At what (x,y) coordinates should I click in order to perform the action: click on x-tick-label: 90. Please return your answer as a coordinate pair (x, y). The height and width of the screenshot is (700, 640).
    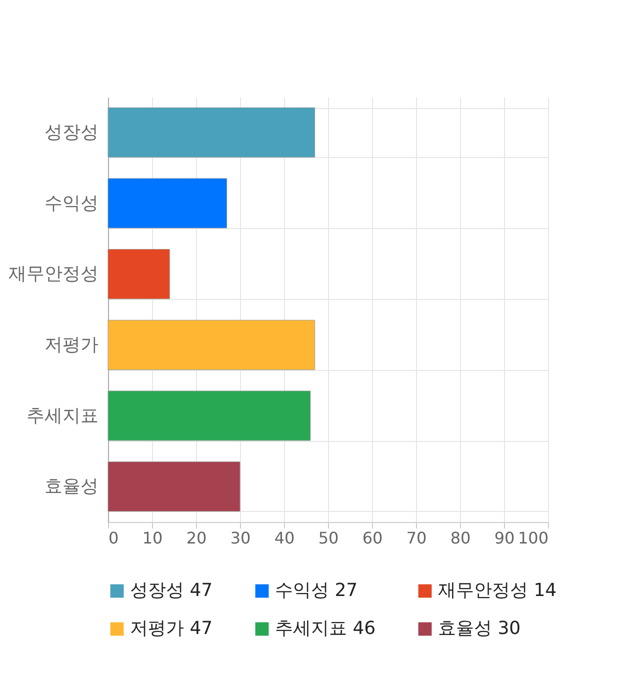
    Looking at the image, I should click on (504, 538).